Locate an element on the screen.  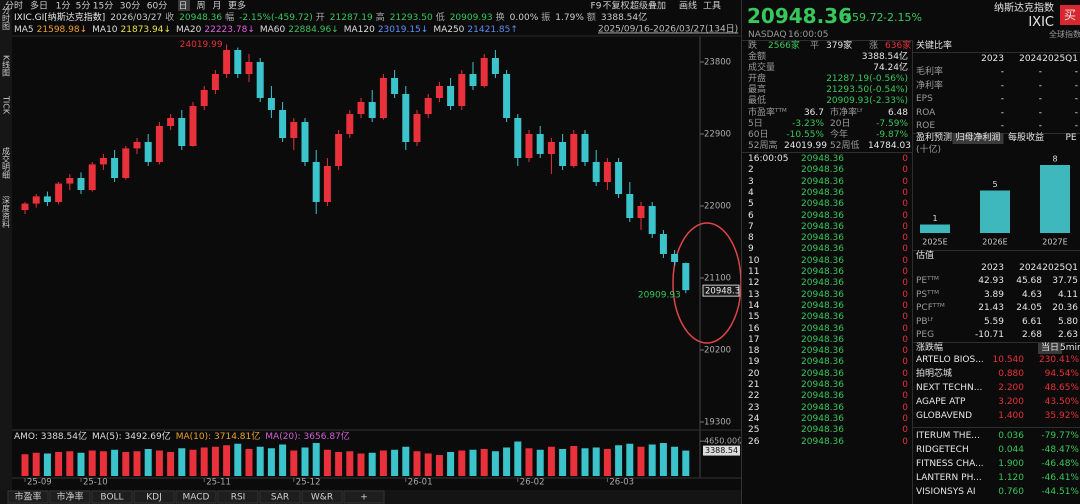
stock-price: 1.120 is located at coordinates (1011, 478).